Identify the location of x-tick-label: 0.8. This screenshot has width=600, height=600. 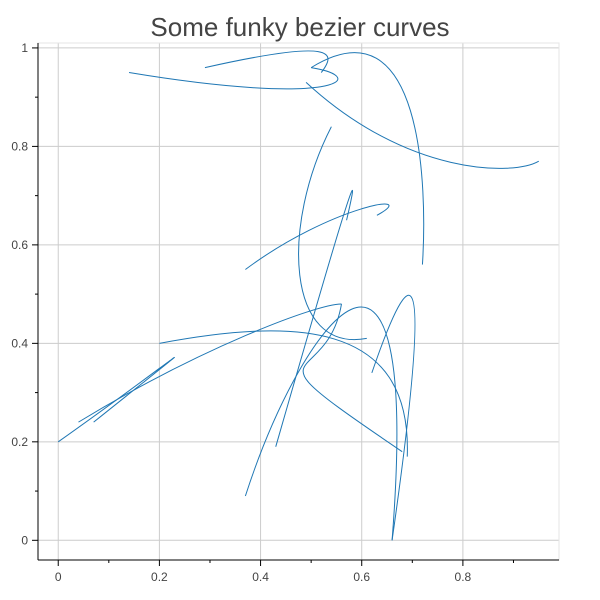
(463, 577).